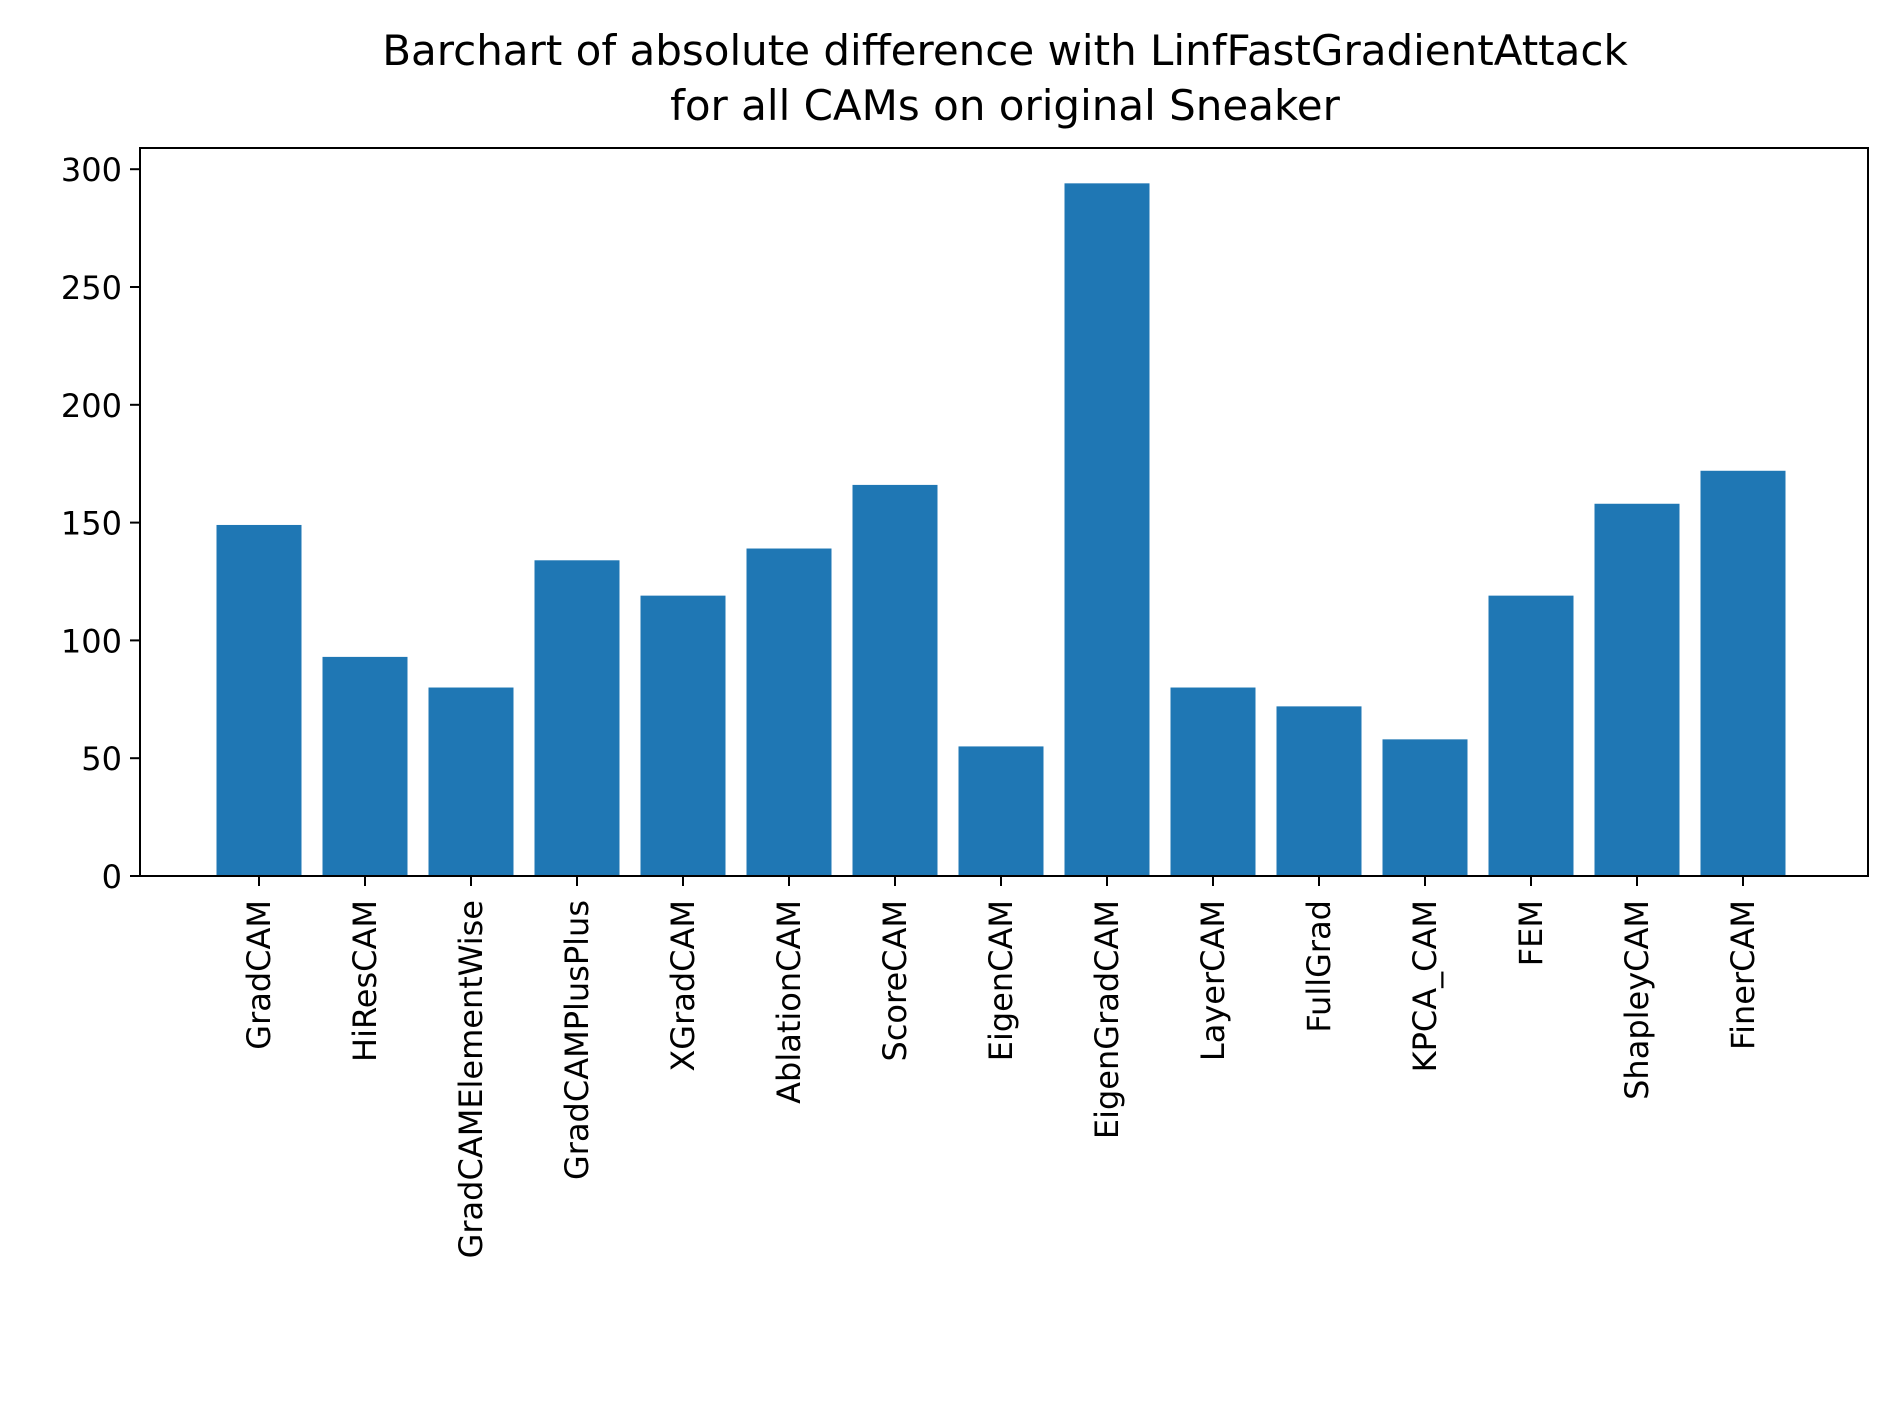  What do you see at coordinates (577, 1040) in the screenshot?
I see `x-tick-label: GradCAMPlusPlus` at bounding box center [577, 1040].